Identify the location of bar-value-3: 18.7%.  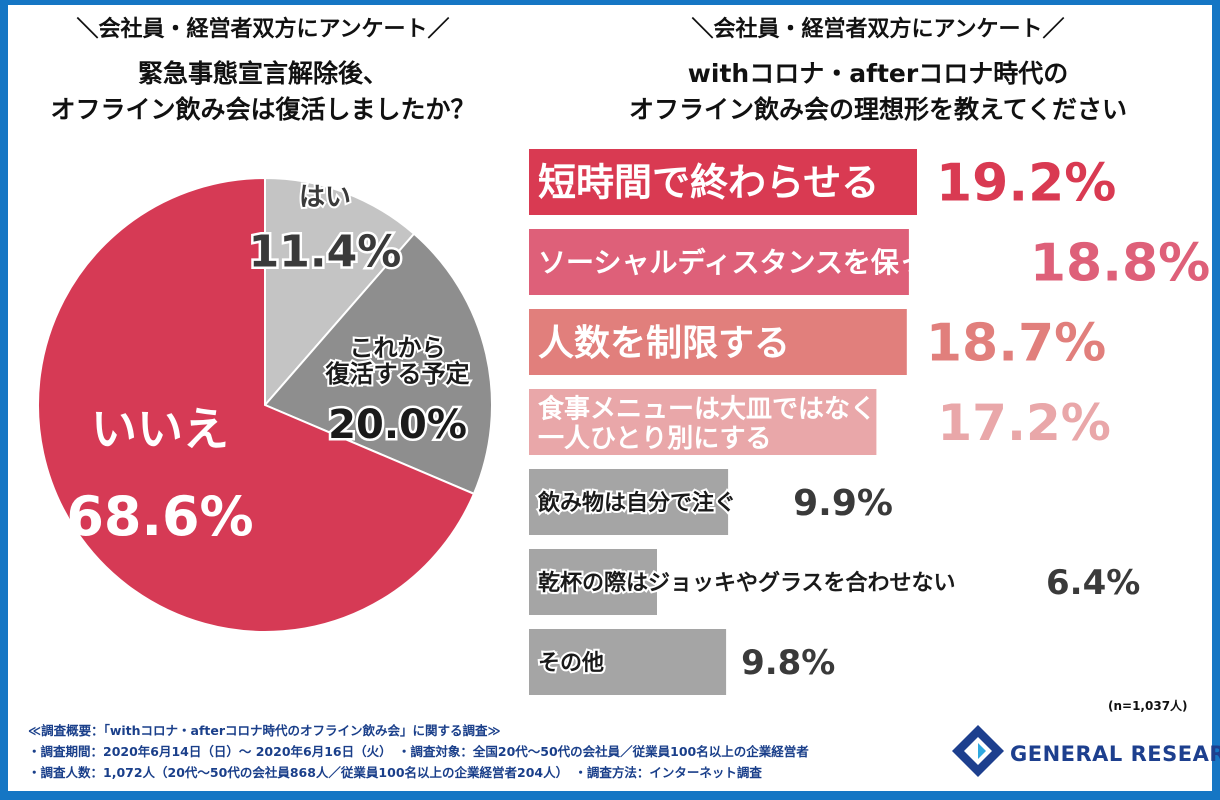
(1016, 344).